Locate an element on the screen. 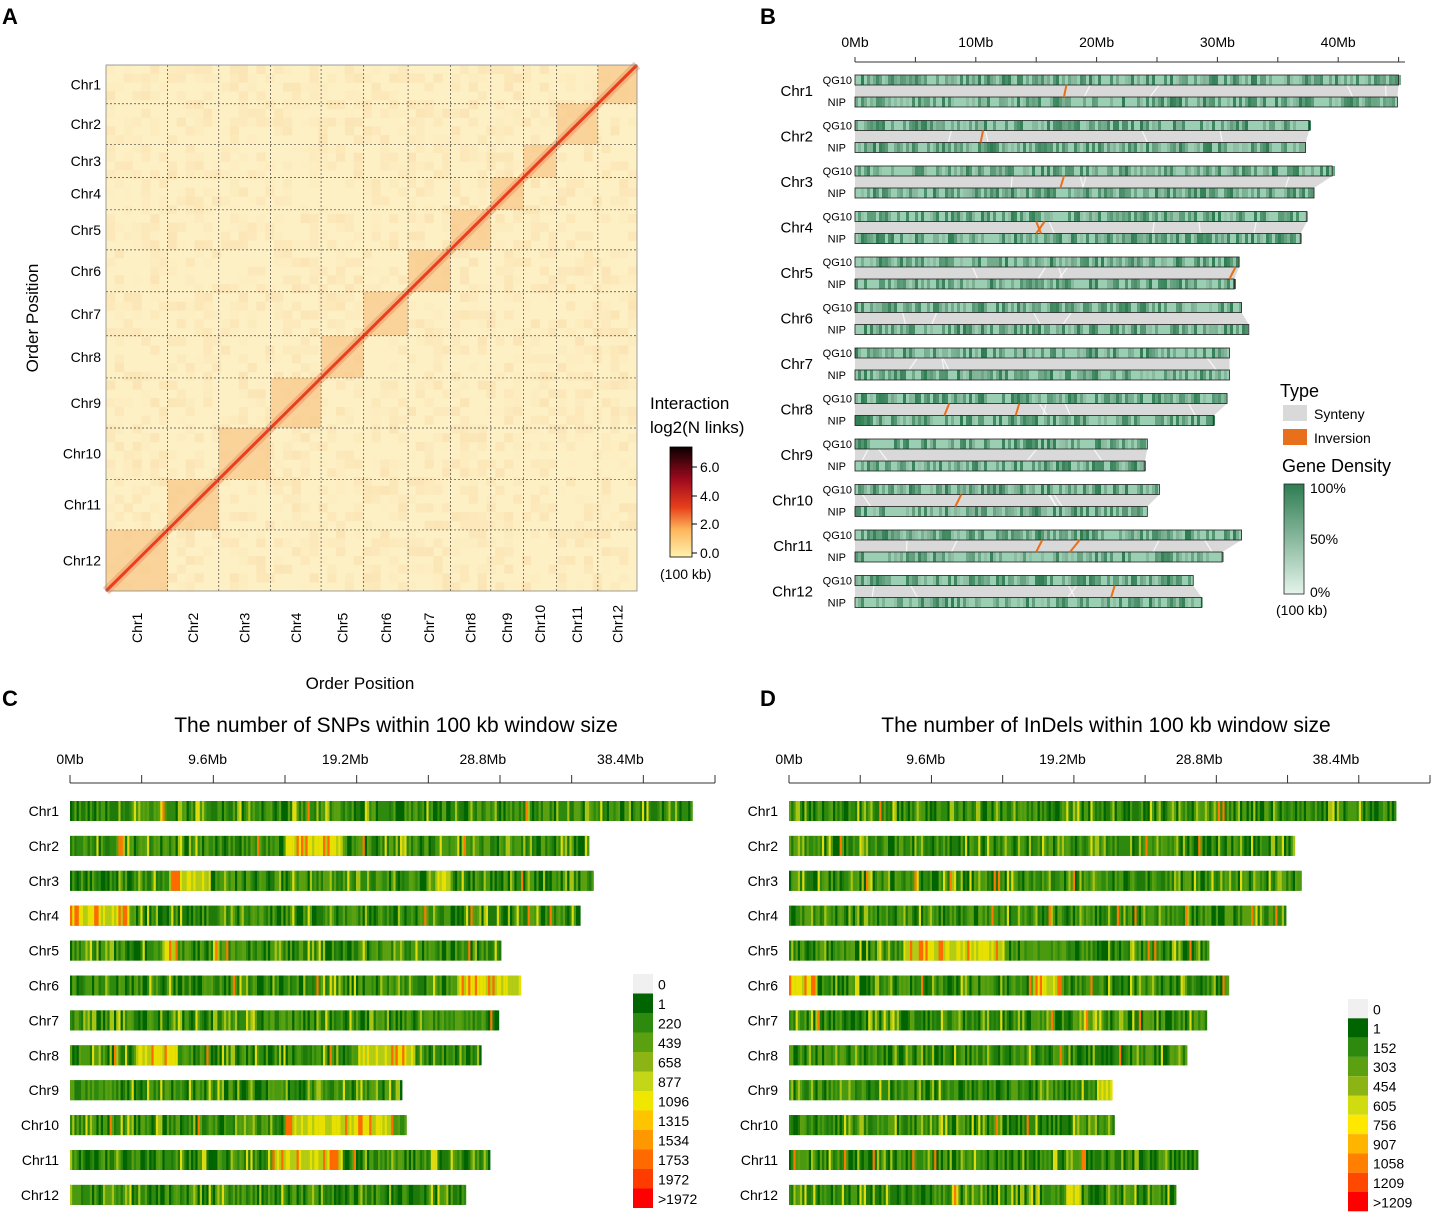  hic-y-tick-label: Chr12 is located at coordinates (82, 560).